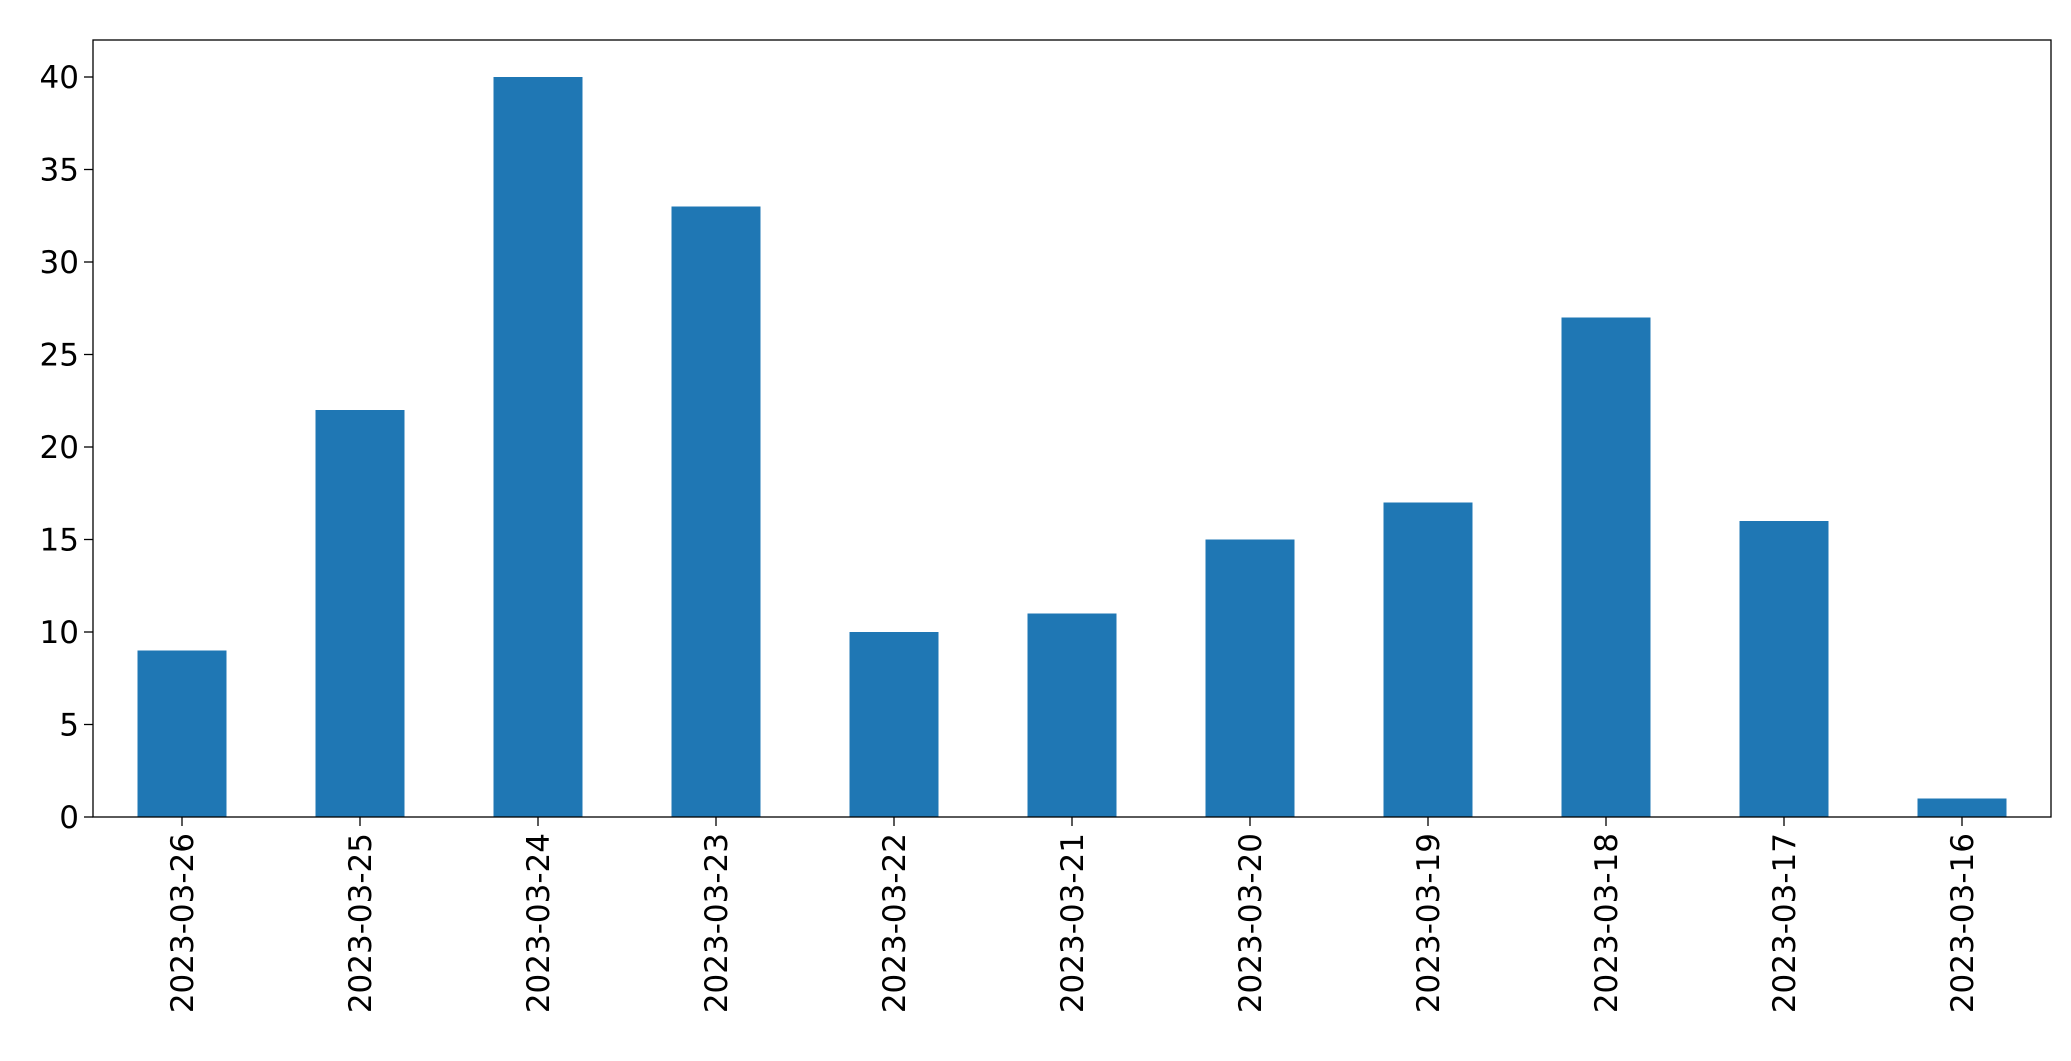  What do you see at coordinates (59, 541) in the screenshot?
I see `y-tick-label: 15` at bounding box center [59, 541].